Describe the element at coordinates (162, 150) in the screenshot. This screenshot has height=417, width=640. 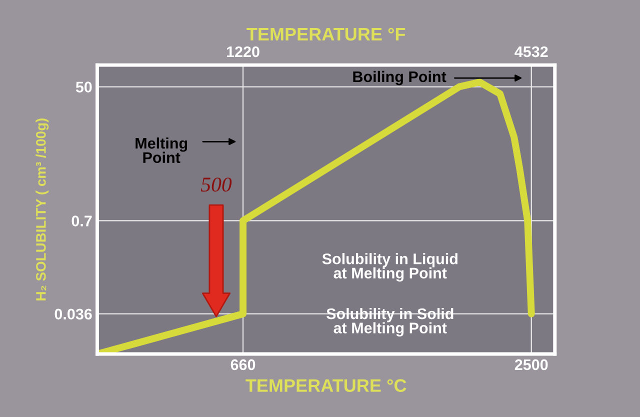
I see `annotation: Melting Point` at that location.